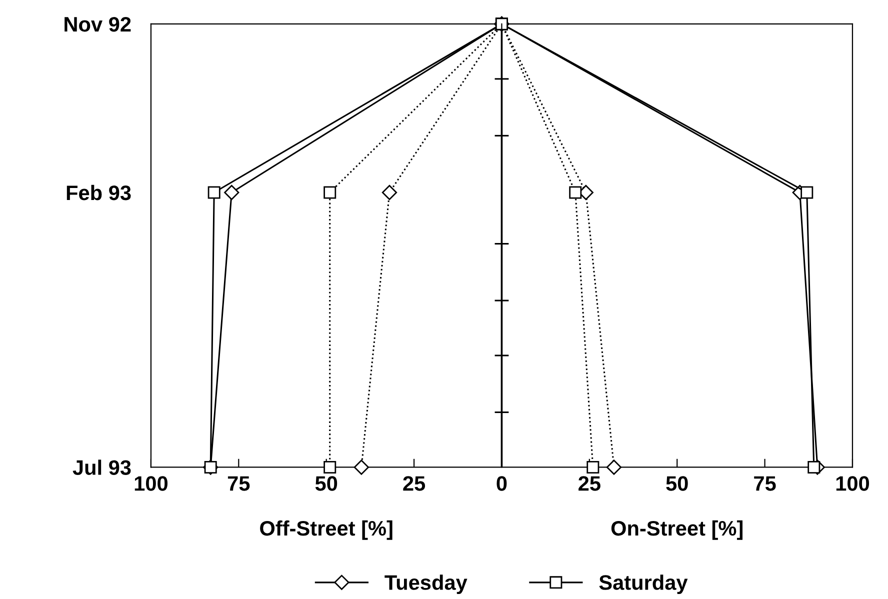 This screenshot has height=599, width=888. What do you see at coordinates (326, 530) in the screenshot?
I see `text: Off-Street [%]` at bounding box center [326, 530].